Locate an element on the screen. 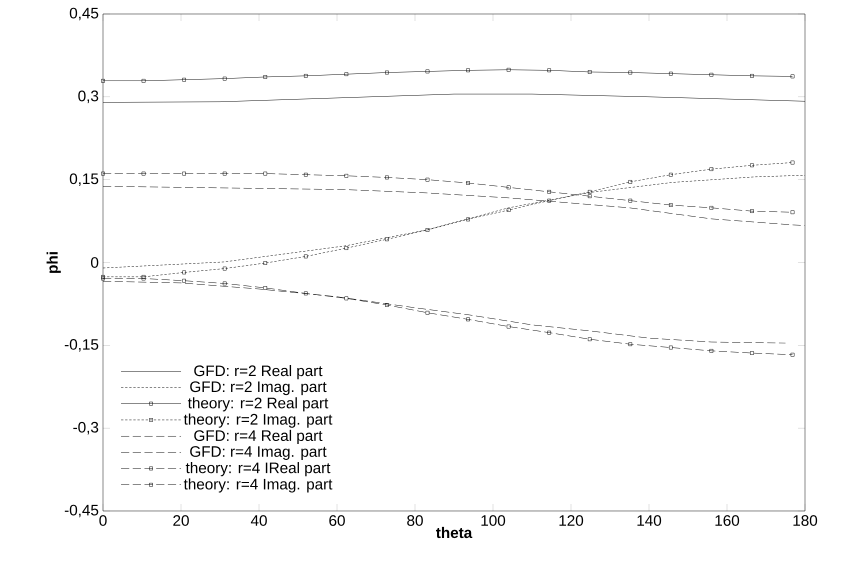 This screenshot has height=570, width=850. legend-label: GFD: r=2 Real part is located at coordinates (258, 372).